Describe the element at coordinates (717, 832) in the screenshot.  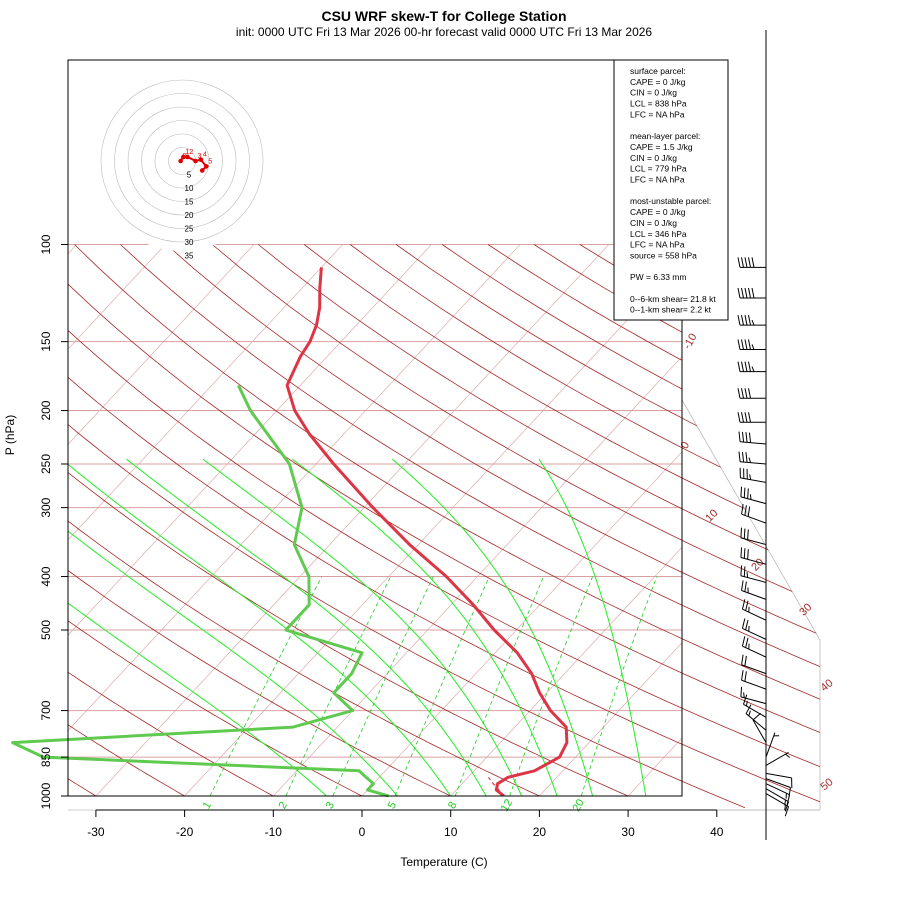
I see `x-tick-label: 40` at that location.